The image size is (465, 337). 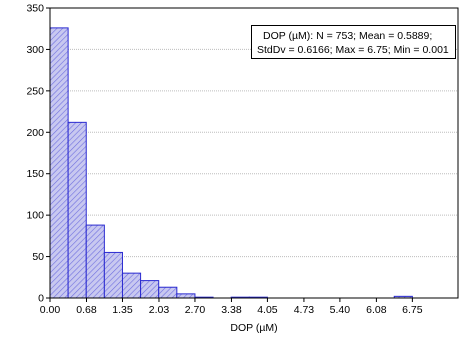 What do you see at coordinates (304, 310) in the screenshot?
I see `x-tick-label: 4.73` at bounding box center [304, 310].